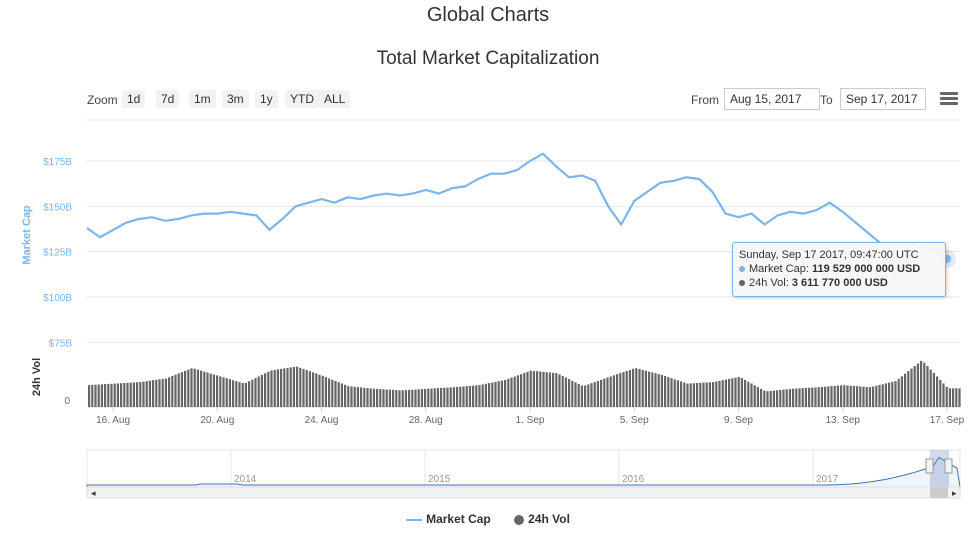  What do you see at coordinates (939, 474) in the screenshot?
I see `navigator-selection` at bounding box center [939, 474].